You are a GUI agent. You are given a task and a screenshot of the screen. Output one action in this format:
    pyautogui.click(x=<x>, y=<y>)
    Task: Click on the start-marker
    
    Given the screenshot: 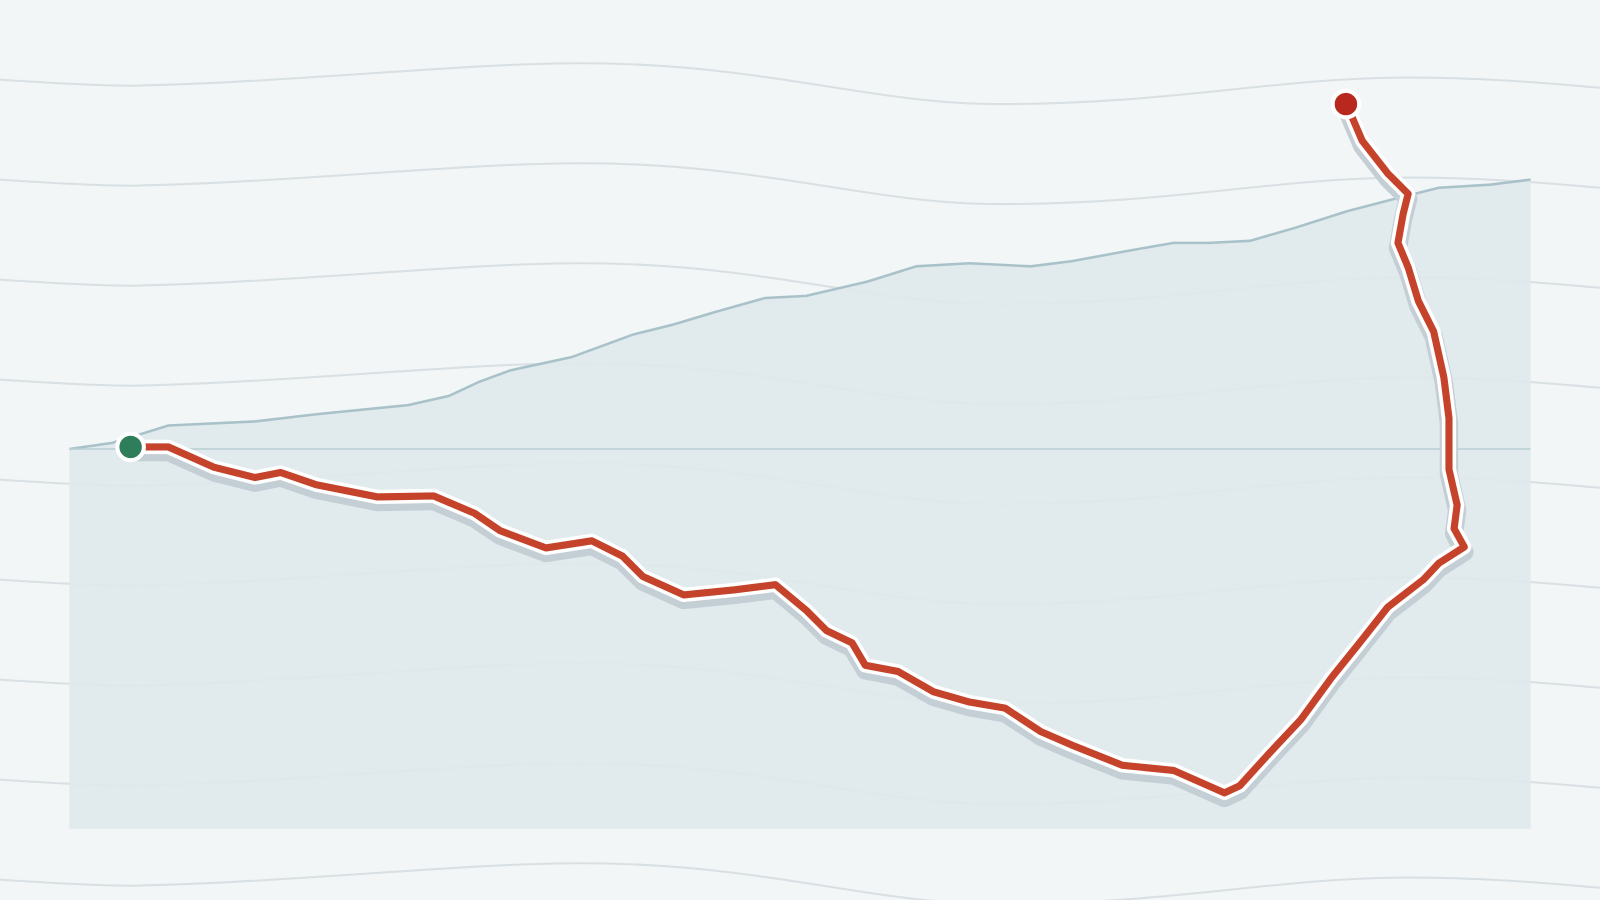 What is the action you would take?
    pyautogui.click(x=130, y=447)
    